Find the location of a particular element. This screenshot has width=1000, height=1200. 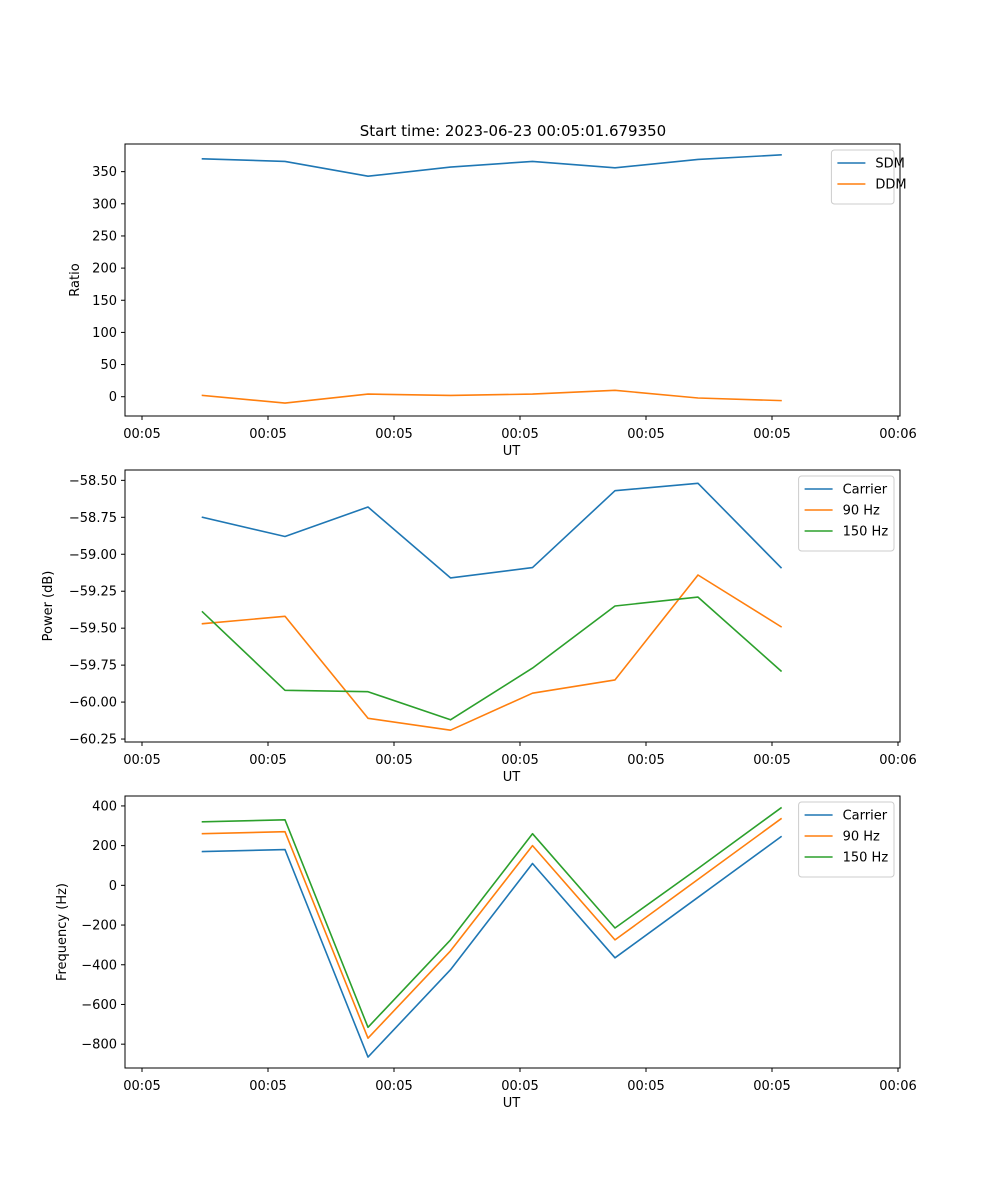

y-axis-label: Frequency (Hz) is located at coordinates (62, 932).